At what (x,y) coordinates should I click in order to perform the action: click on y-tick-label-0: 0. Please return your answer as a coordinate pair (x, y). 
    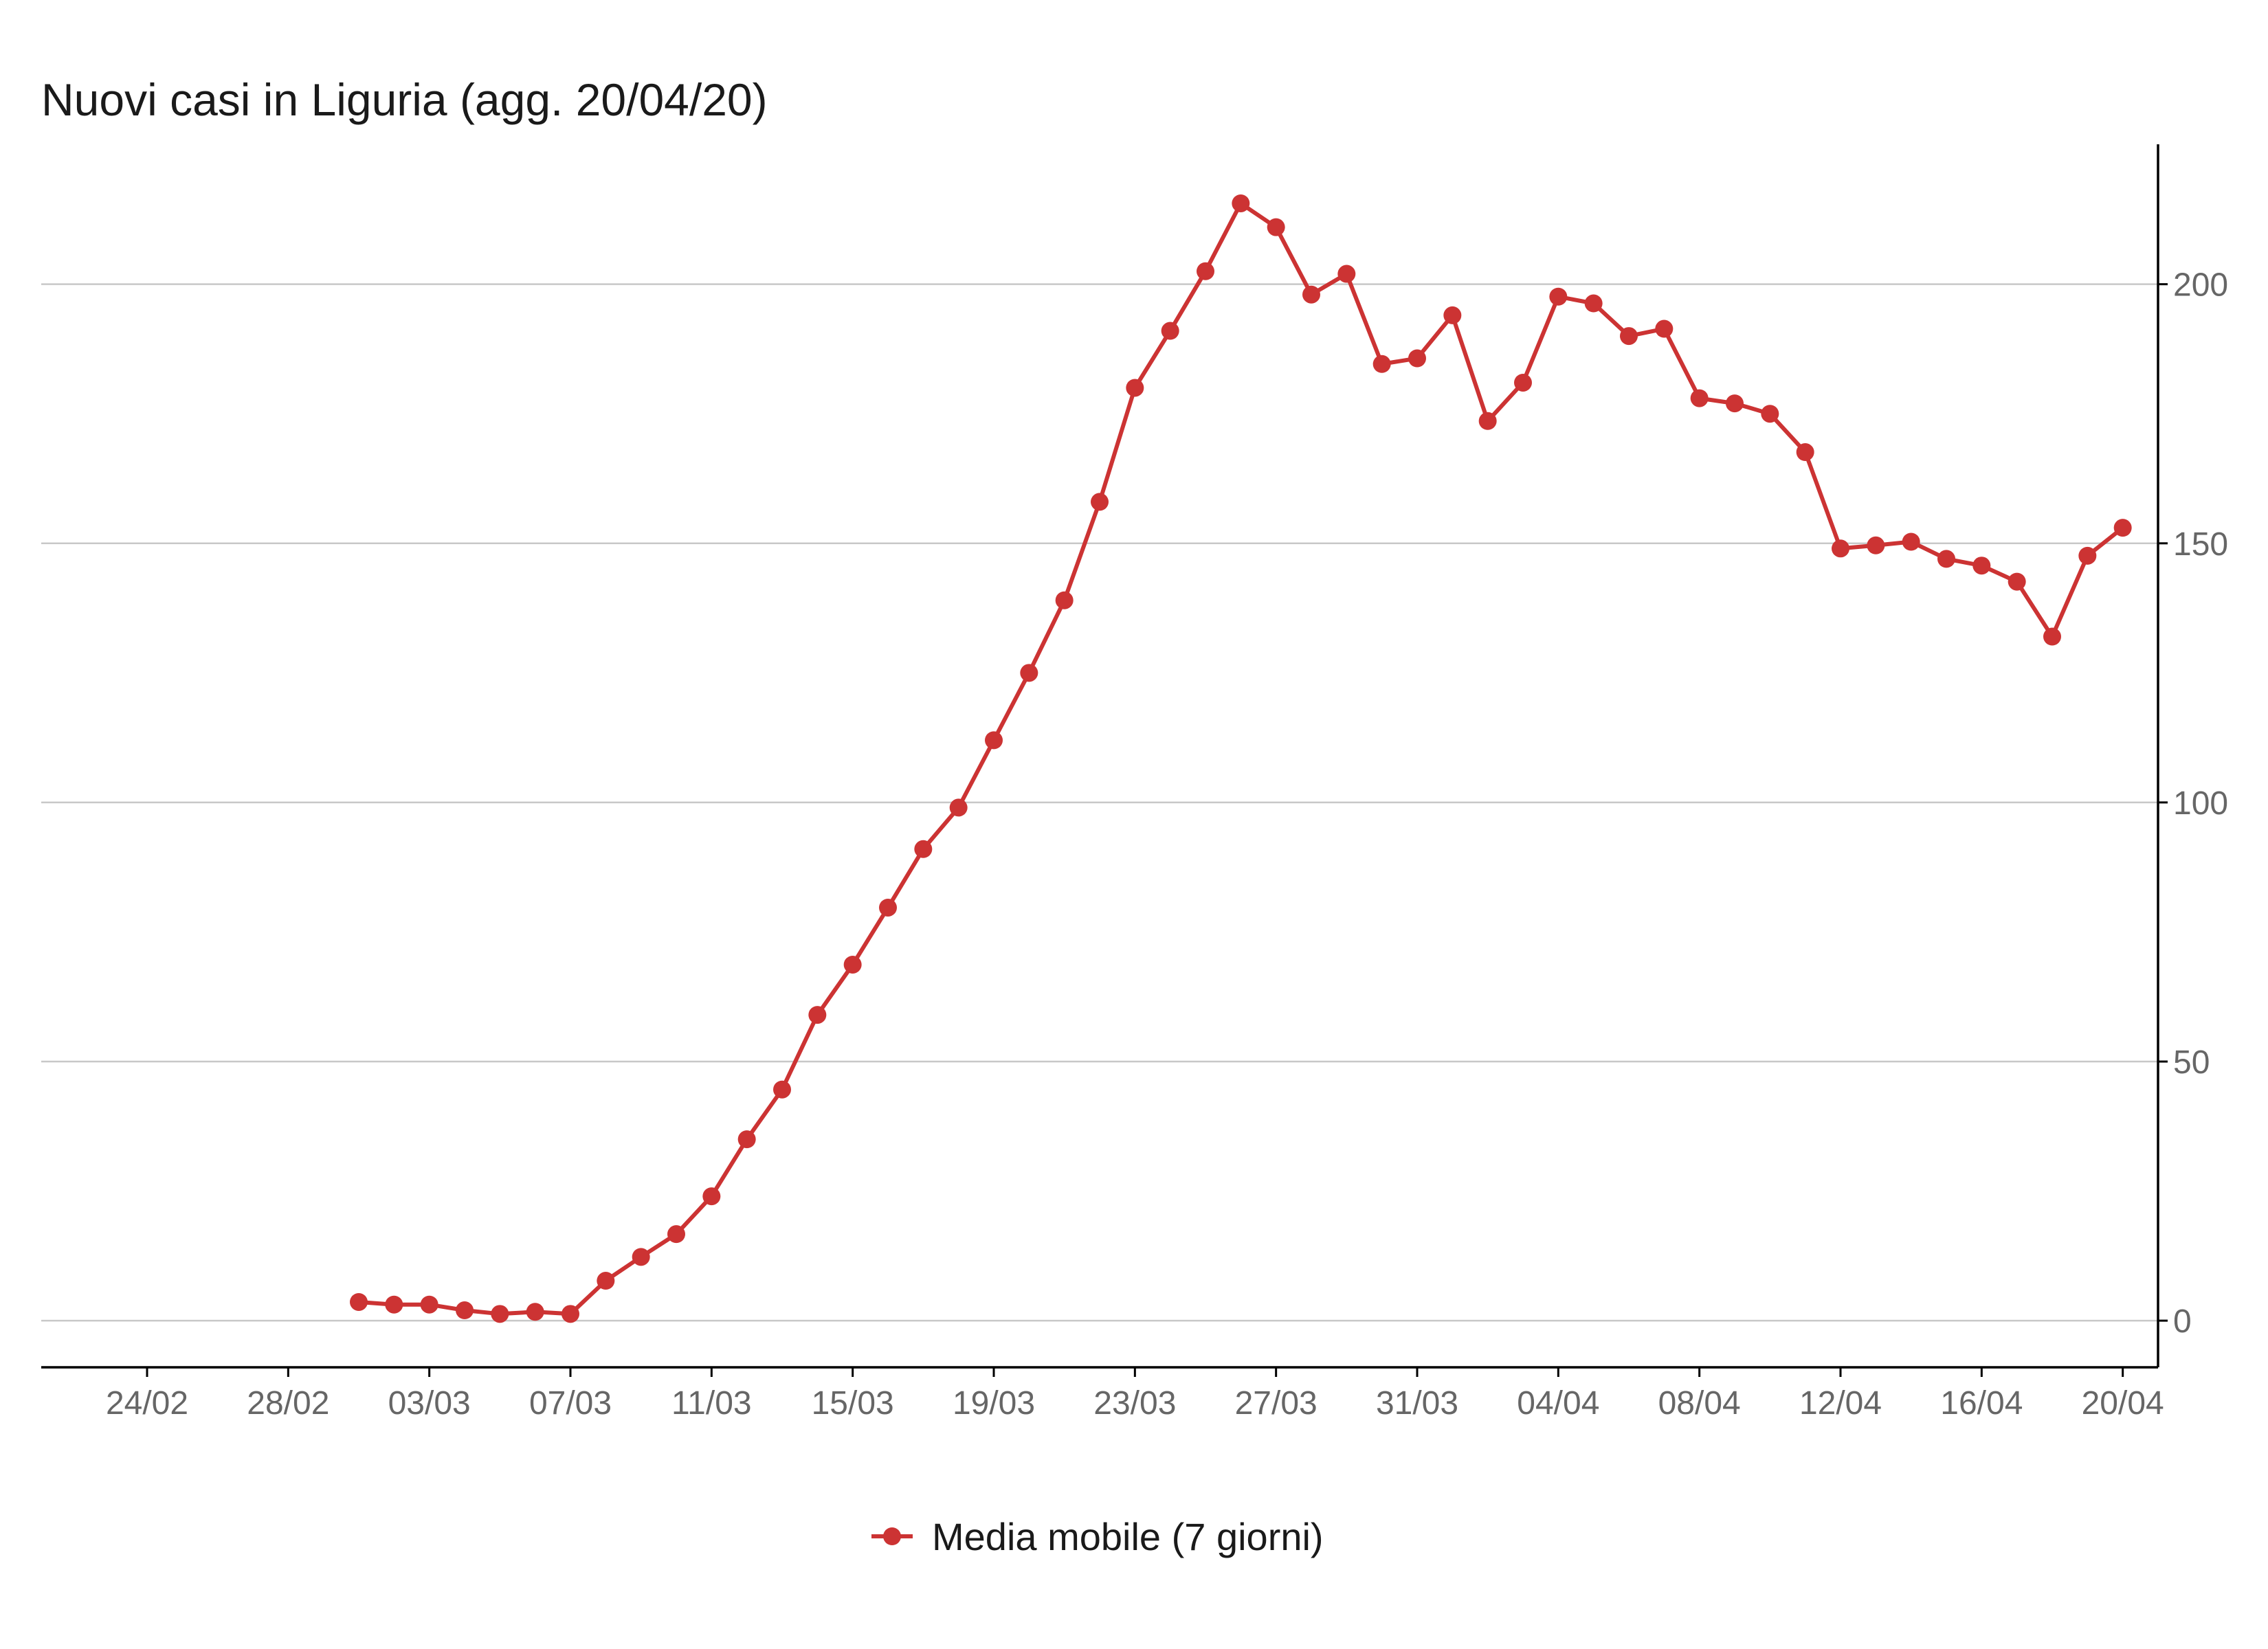
    Looking at the image, I should click on (2182, 1321).